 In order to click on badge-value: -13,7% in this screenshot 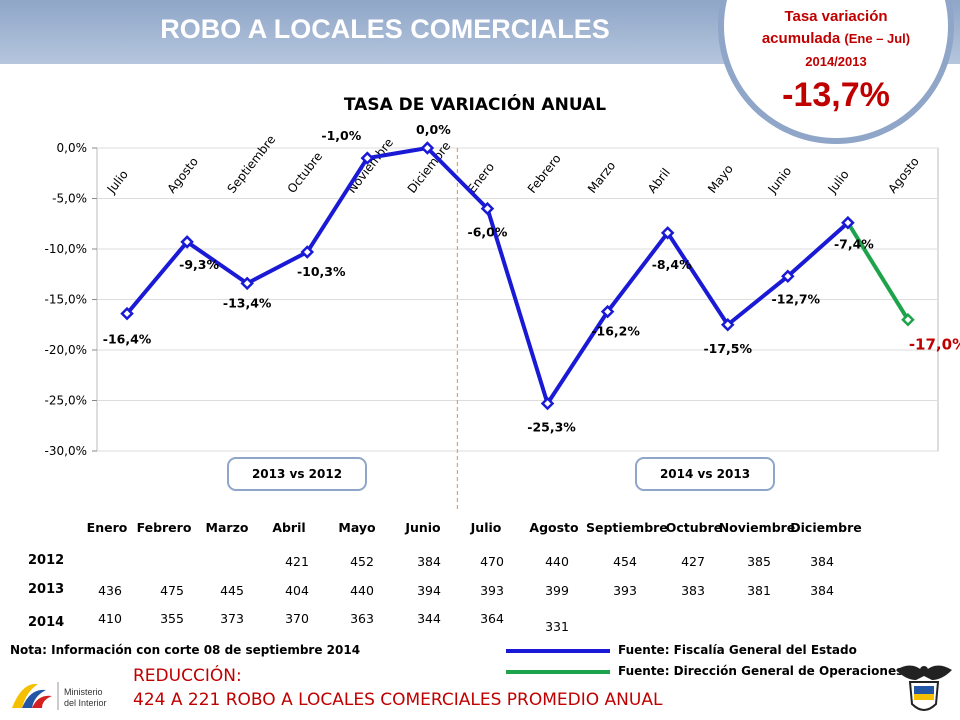, I will do `click(836, 95)`.